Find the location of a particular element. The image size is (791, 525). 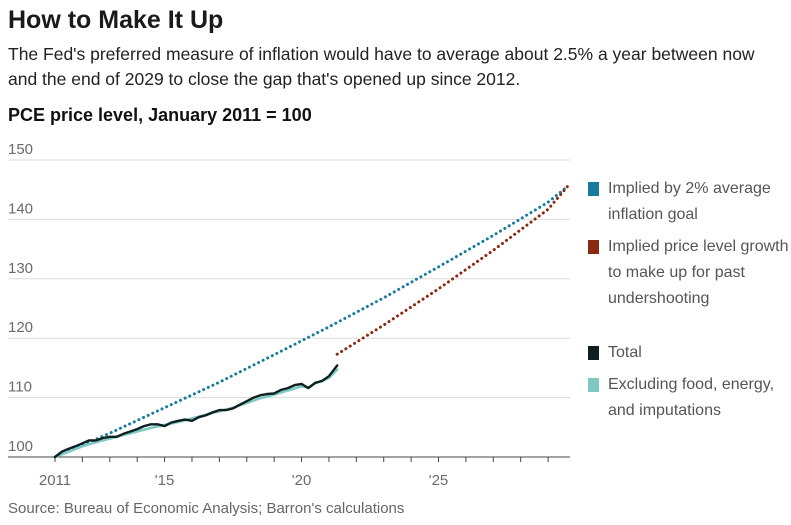

y-tick-label: 150 is located at coordinates (20, 149).